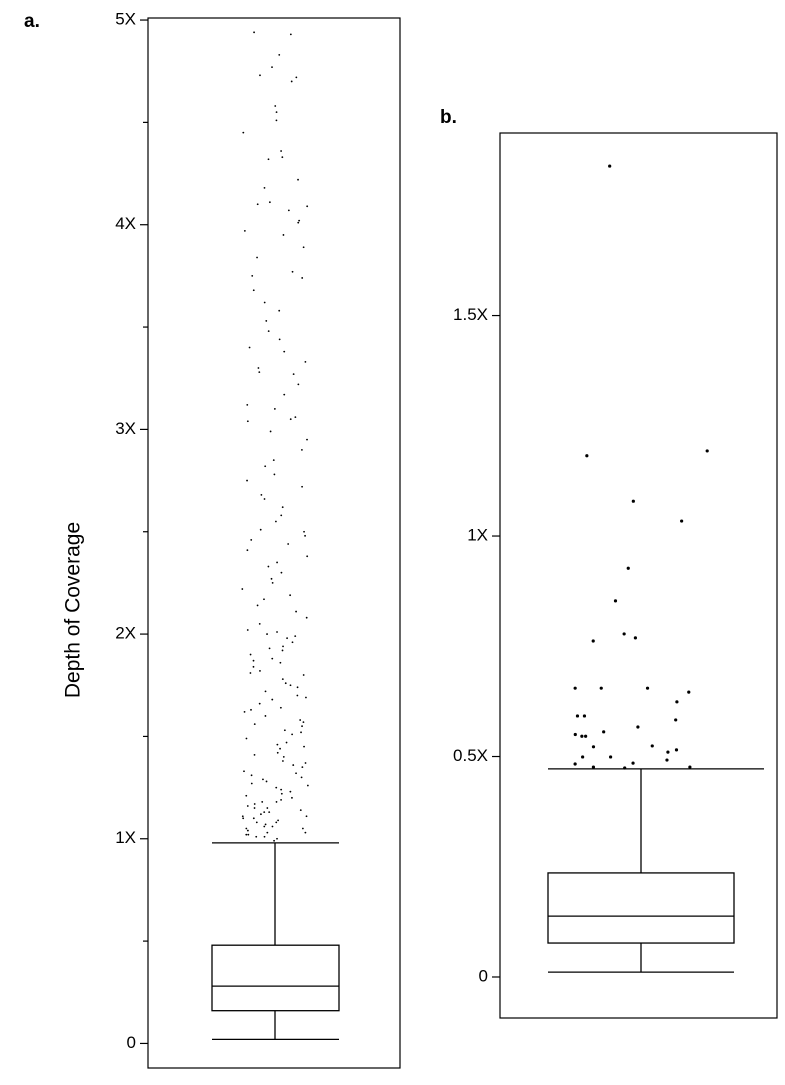 This screenshot has height=1085, width=785. Describe the element at coordinates (470, 755) in the screenshot. I see `y-tick-label: 0.5X` at that location.